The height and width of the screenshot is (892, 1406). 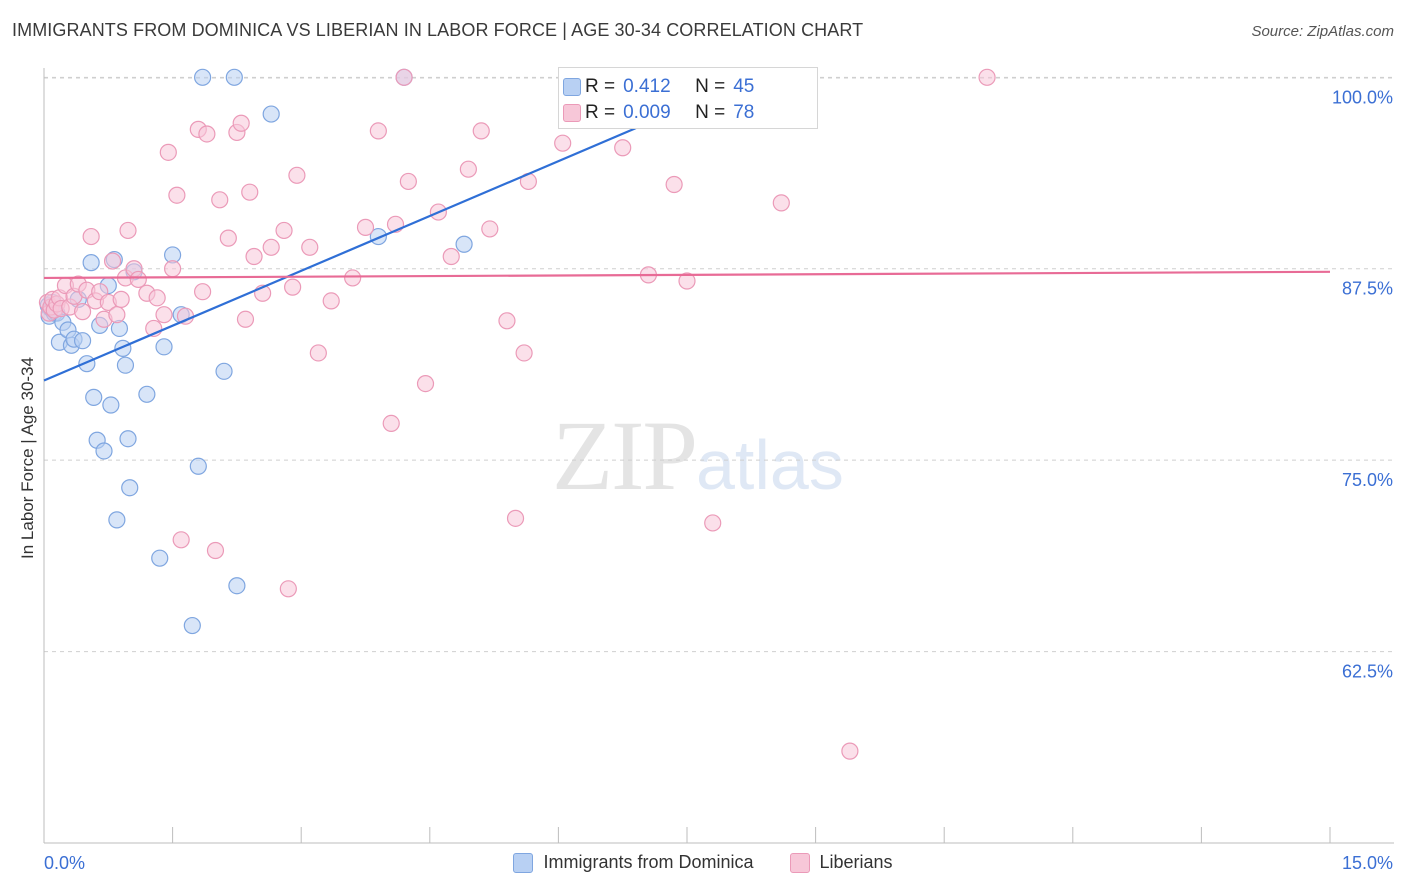 I want to click on x-tick-label: 15.0%, so click(x=1367, y=863).